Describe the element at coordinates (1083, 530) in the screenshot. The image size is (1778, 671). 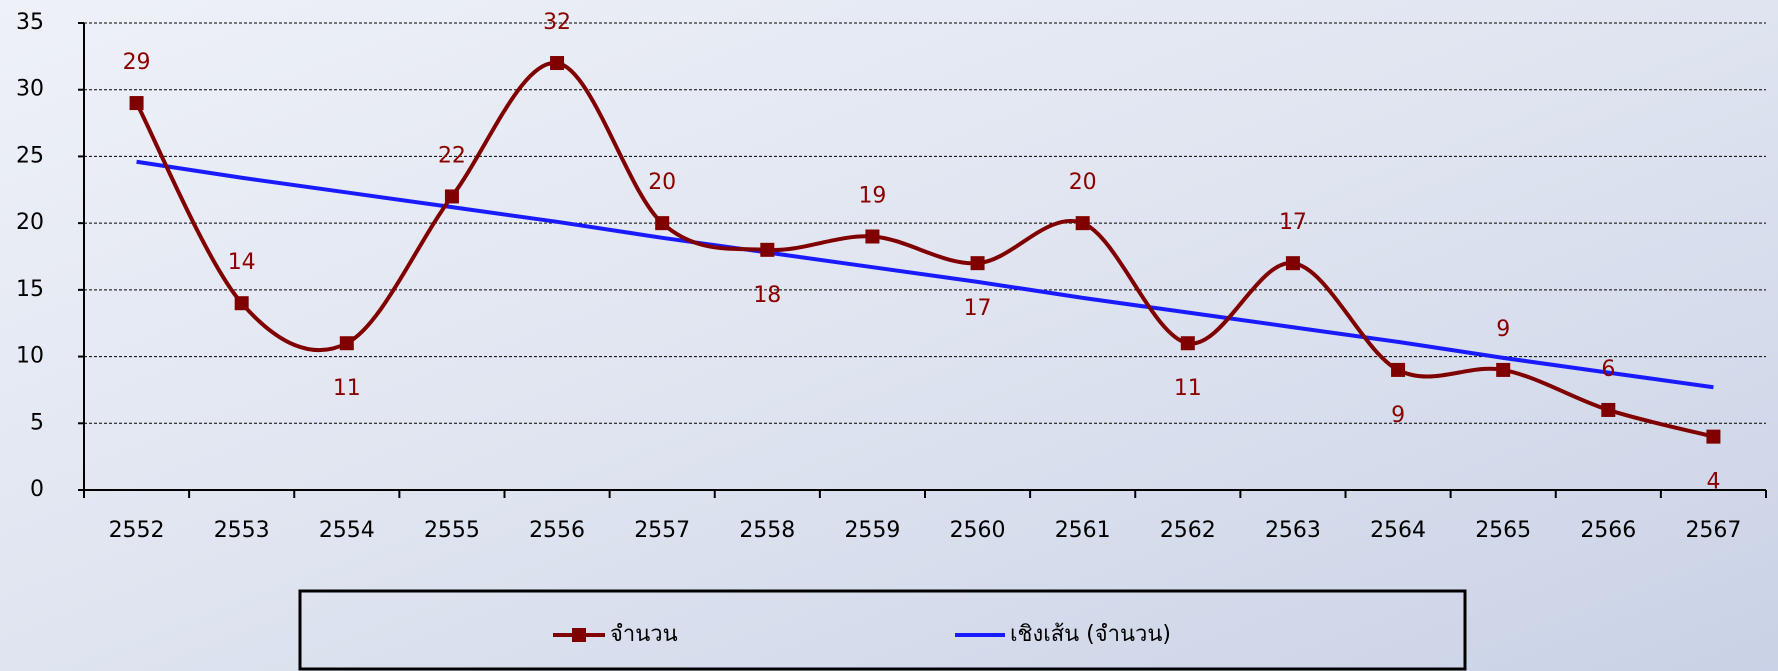
I see `x-tick-label: 2561` at that location.